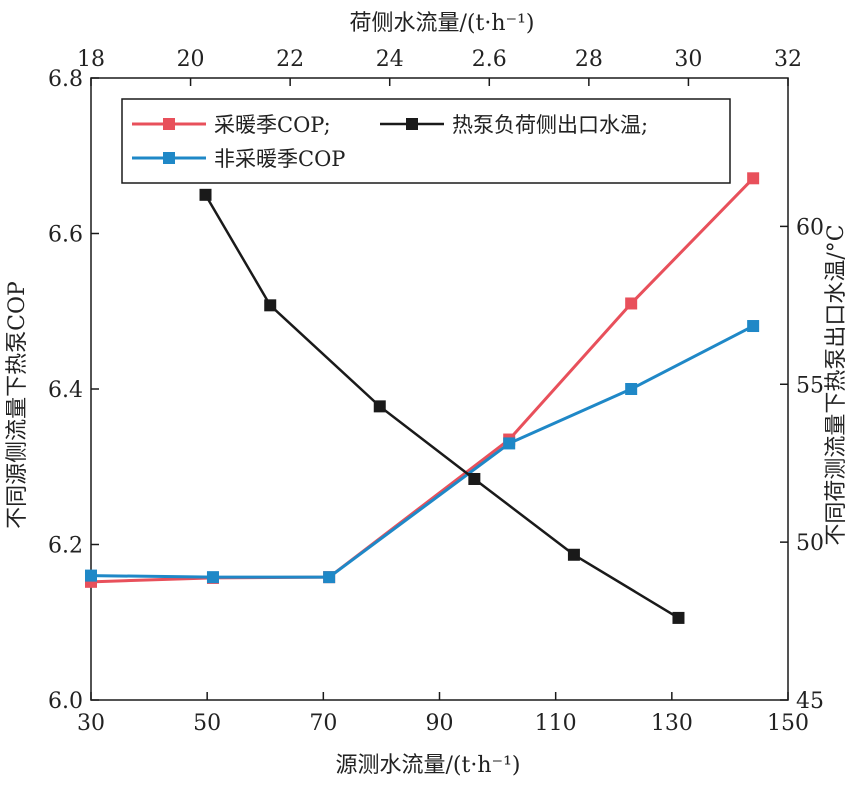 This screenshot has width=859, height=801. I want to click on x-top-tick-label: 18, so click(91, 59).